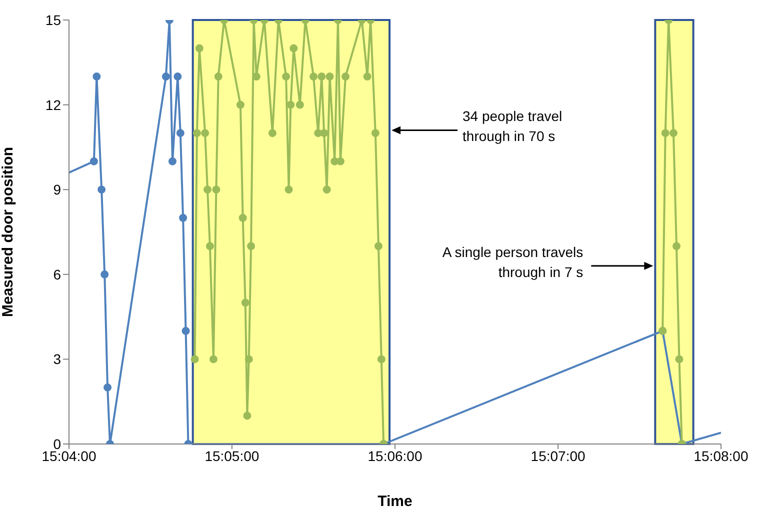  What do you see at coordinates (57, 190) in the screenshot?
I see `y-tick-label: 9` at bounding box center [57, 190].